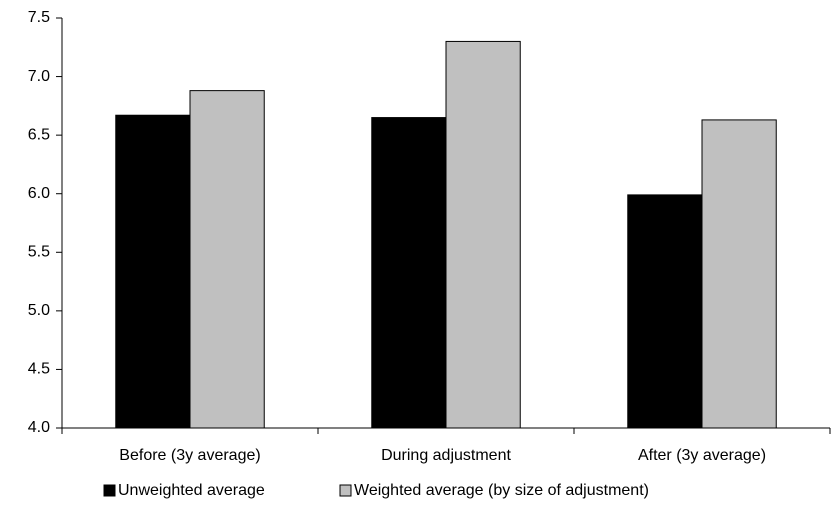 This screenshot has height=521, width=832. I want to click on y-tick-label: 4.0, so click(39, 427).